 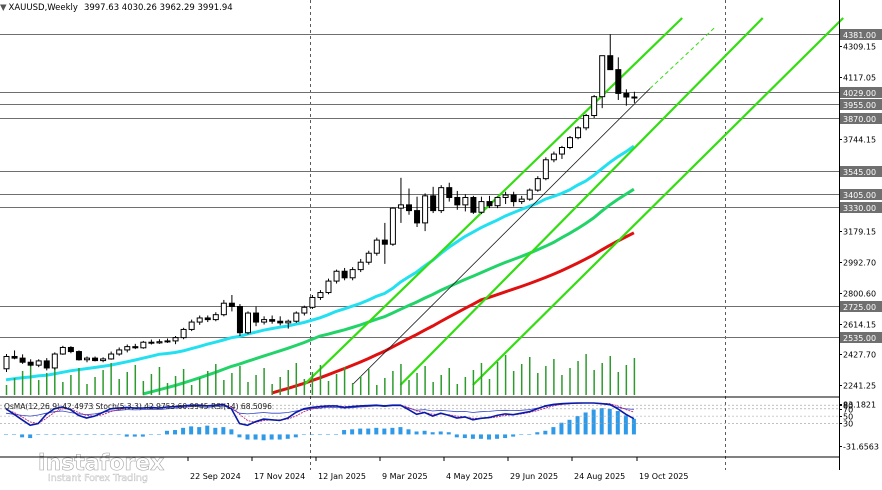 What do you see at coordinates (859, 294) in the screenshot?
I see `price-tick-label-5: 2800.60` at bounding box center [859, 294].